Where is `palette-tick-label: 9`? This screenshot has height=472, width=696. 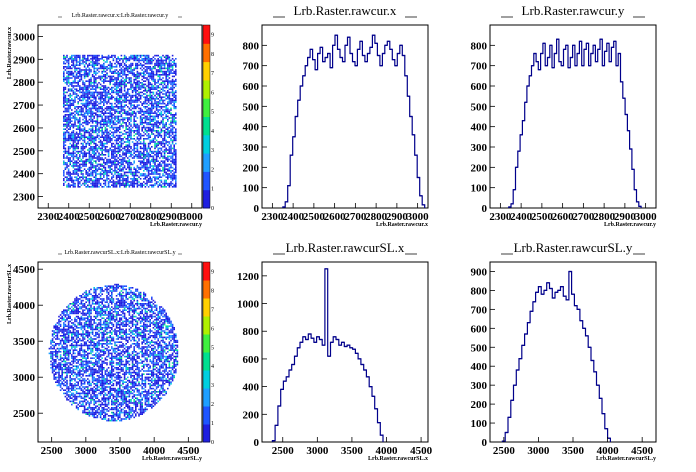
palette-tick-label: 9 is located at coordinates (212, 36).